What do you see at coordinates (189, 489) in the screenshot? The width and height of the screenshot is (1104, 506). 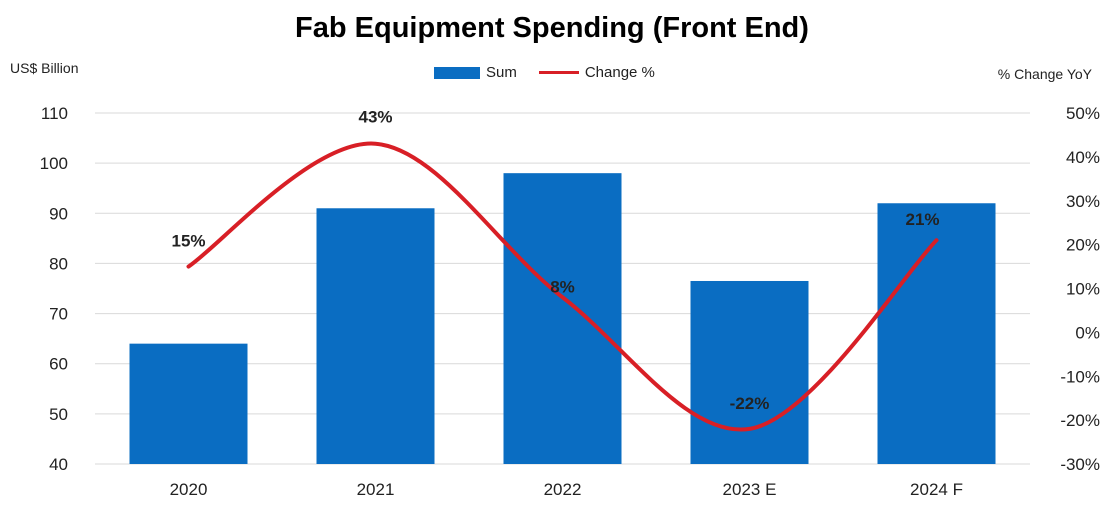 I see `x-tick-label: 2020` at bounding box center [189, 489].